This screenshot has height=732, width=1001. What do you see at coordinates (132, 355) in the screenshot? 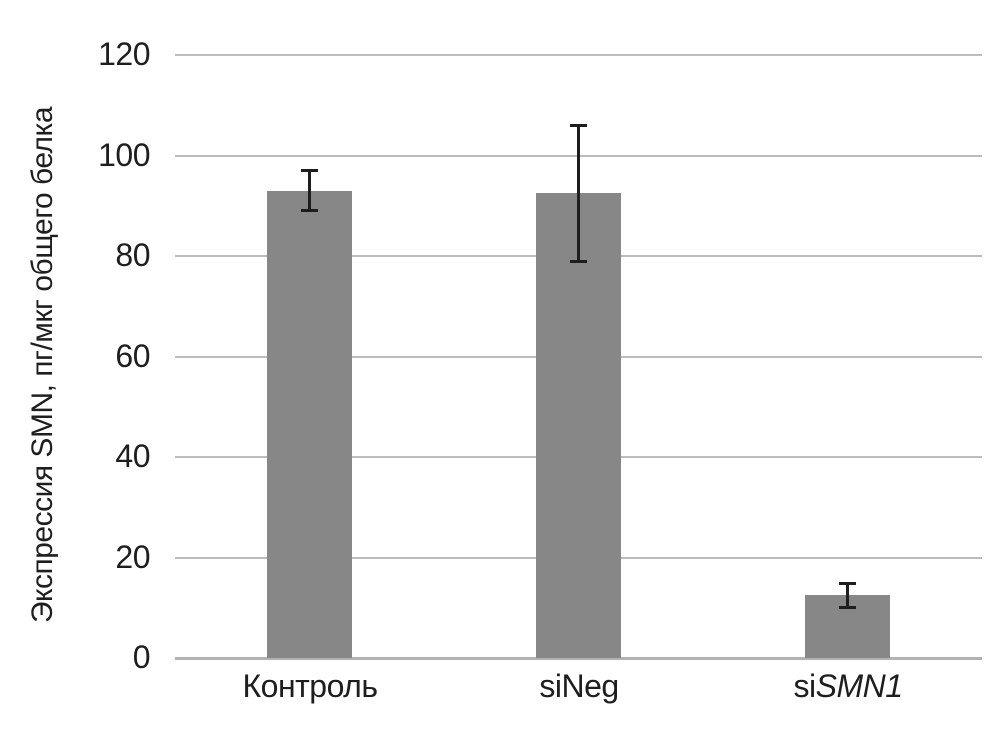
I see `y-tick-label: 60` at bounding box center [132, 355].